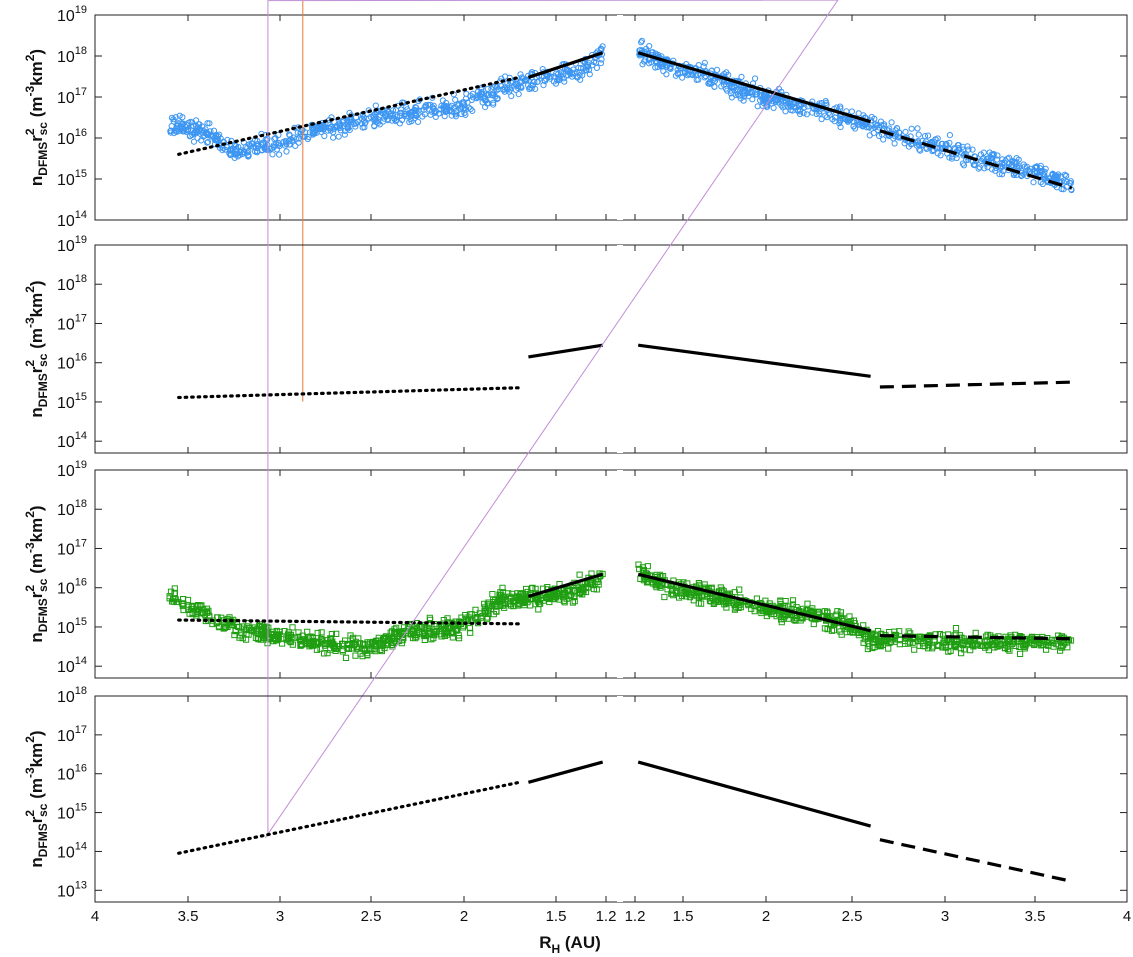  I want to click on x-axis-label: RH (AU), so click(570, 944).